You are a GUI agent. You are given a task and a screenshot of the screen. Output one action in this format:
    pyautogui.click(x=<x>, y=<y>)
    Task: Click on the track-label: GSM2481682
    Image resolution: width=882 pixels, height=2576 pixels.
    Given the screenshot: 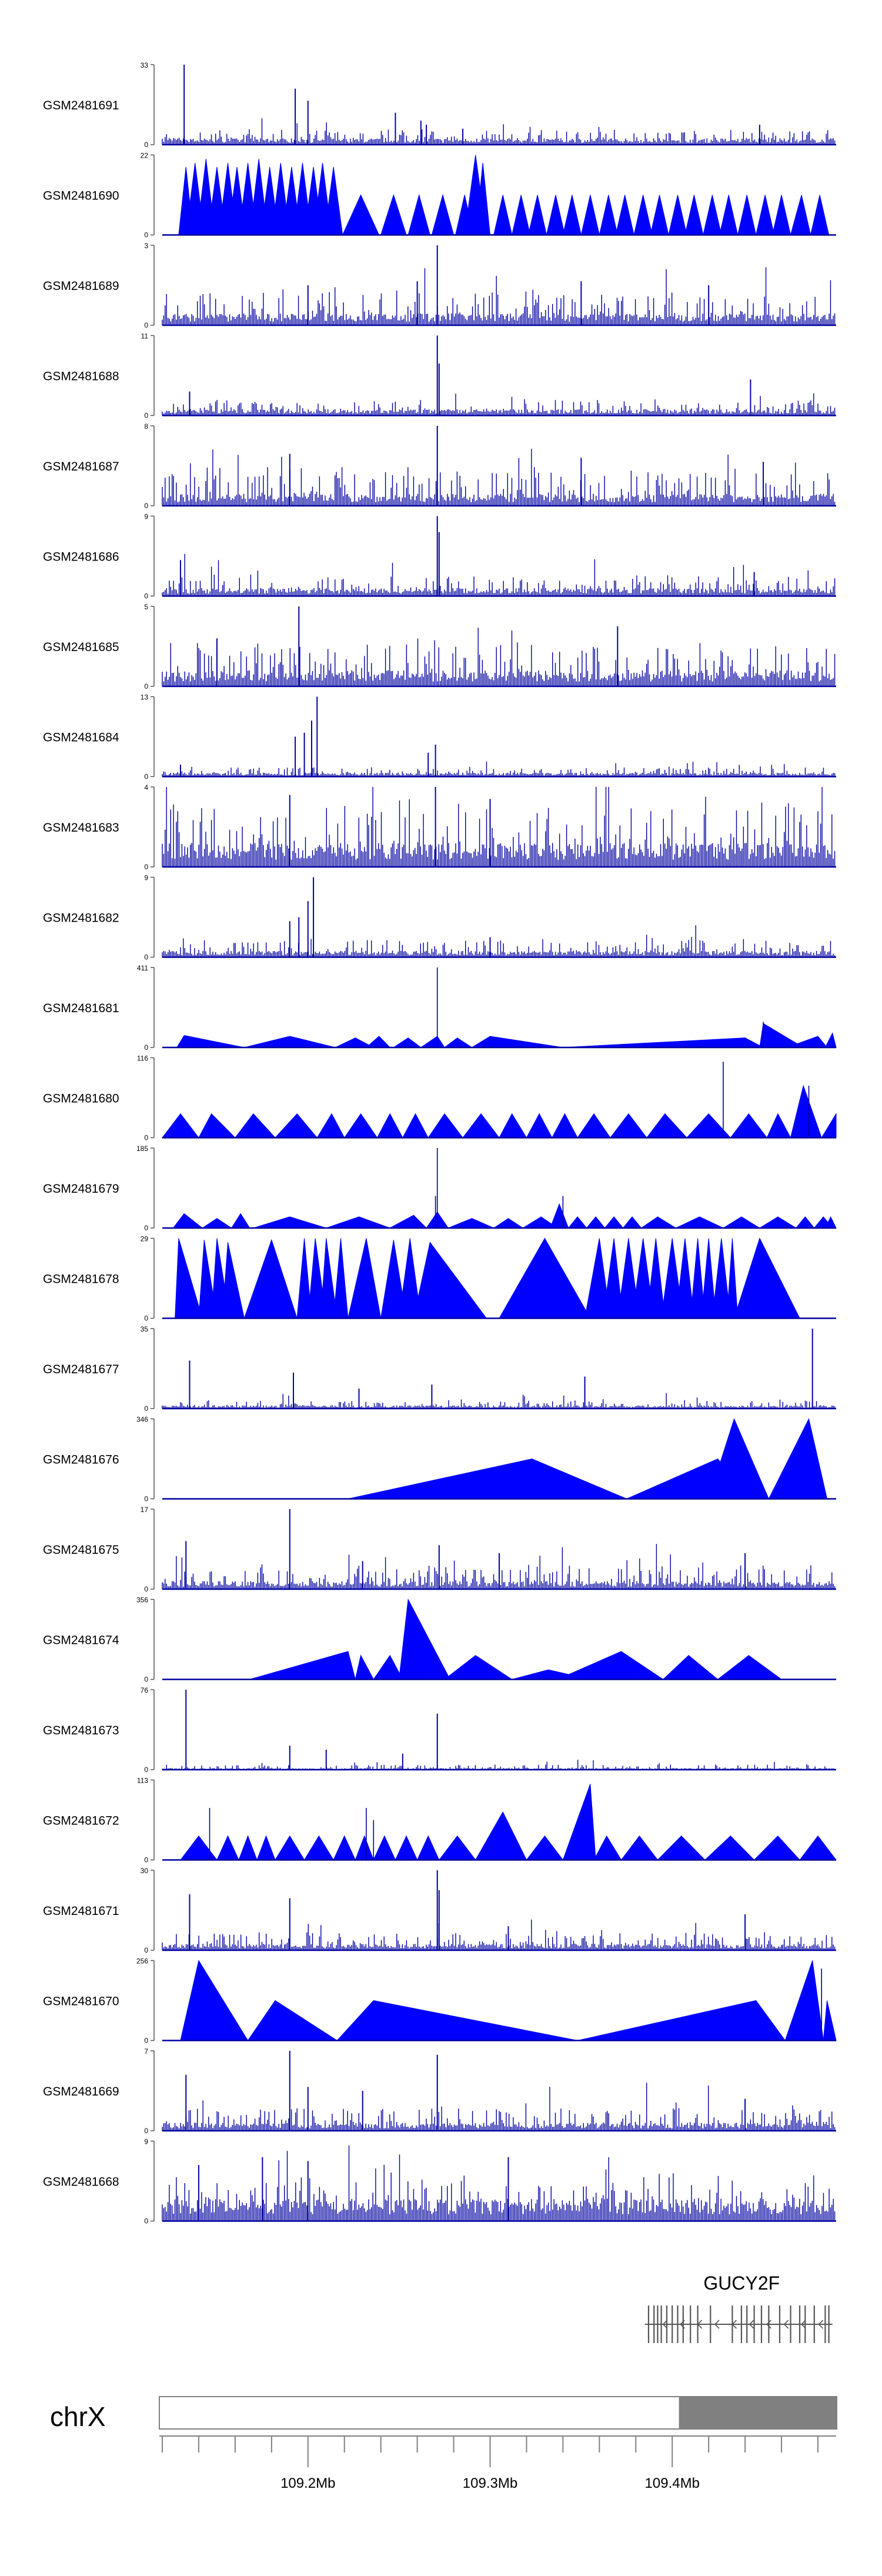 What is the action you would take?
    pyautogui.click(x=81, y=918)
    